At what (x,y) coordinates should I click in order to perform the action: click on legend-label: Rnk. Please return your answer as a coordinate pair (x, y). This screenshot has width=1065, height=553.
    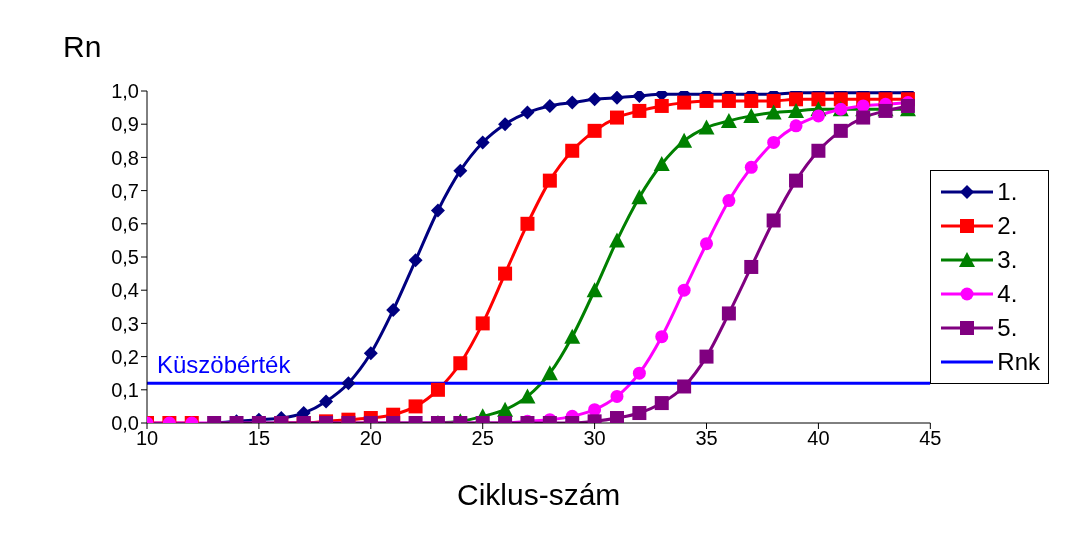
    Looking at the image, I should click on (1018, 361).